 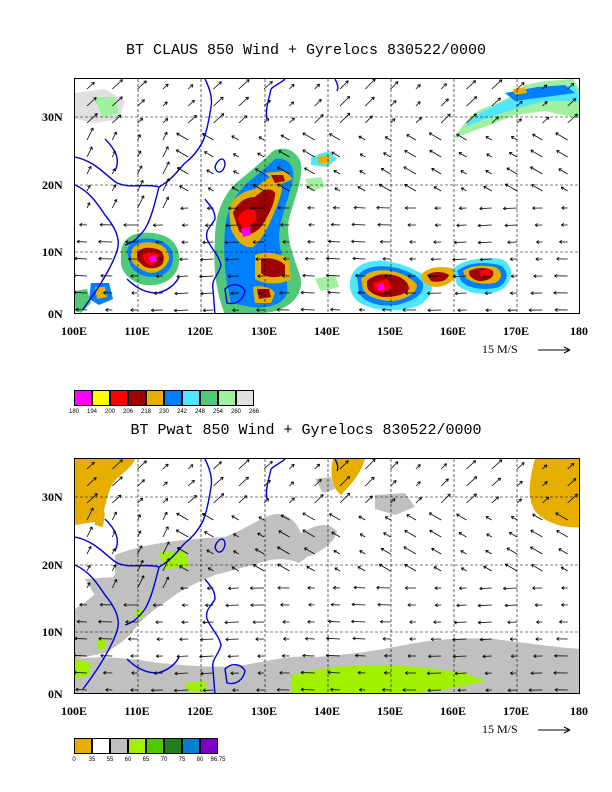 I want to click on p1-lon-130e: 130E, so click(x=264, y=331).